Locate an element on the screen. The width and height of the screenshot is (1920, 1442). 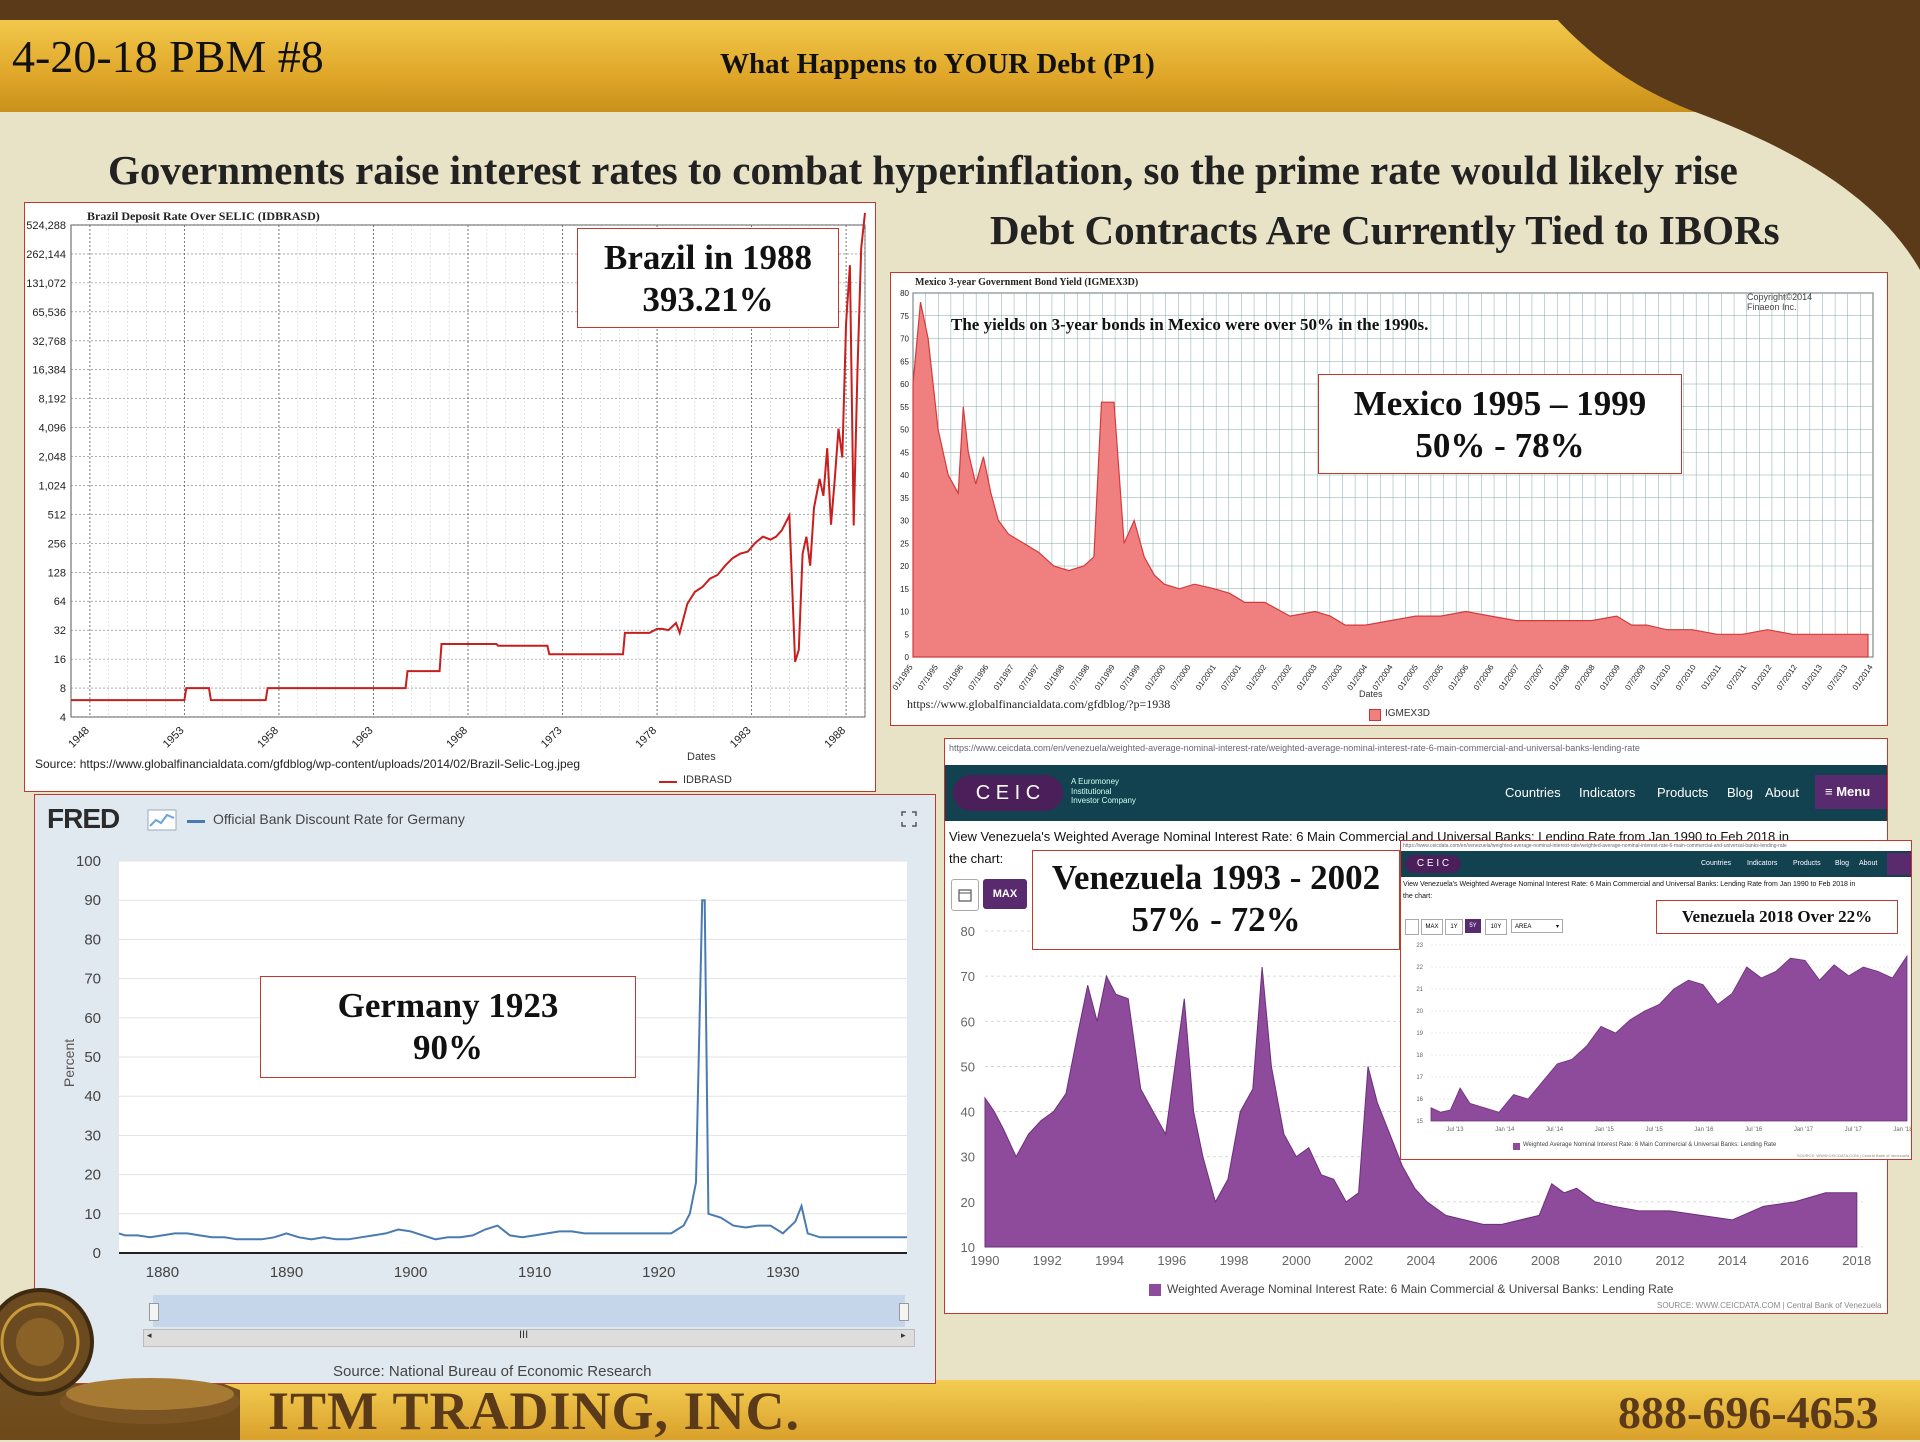
inset-menu-button is located at coordinates (1899, 864).